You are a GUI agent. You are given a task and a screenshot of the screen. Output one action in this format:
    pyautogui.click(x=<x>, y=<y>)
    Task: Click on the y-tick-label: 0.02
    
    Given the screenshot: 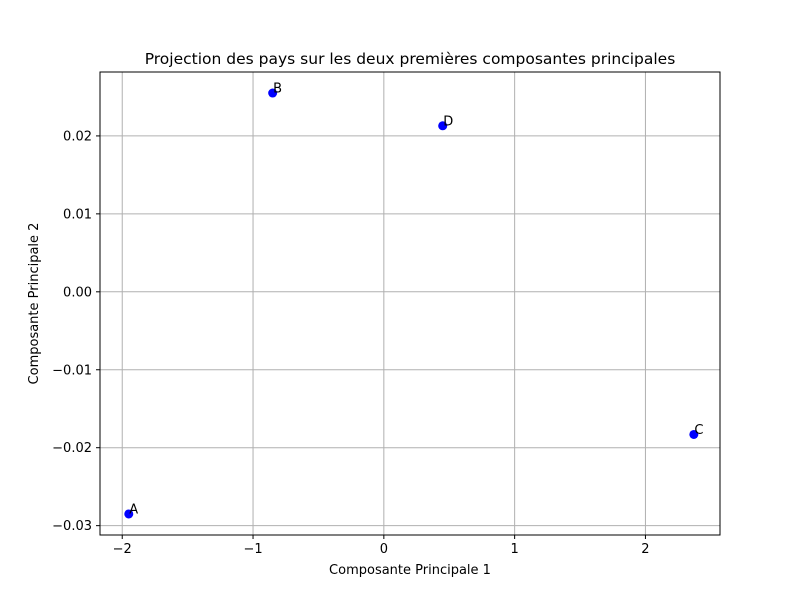 What is the action you would take?
    pyautogui.click(x=77, y=136)
    